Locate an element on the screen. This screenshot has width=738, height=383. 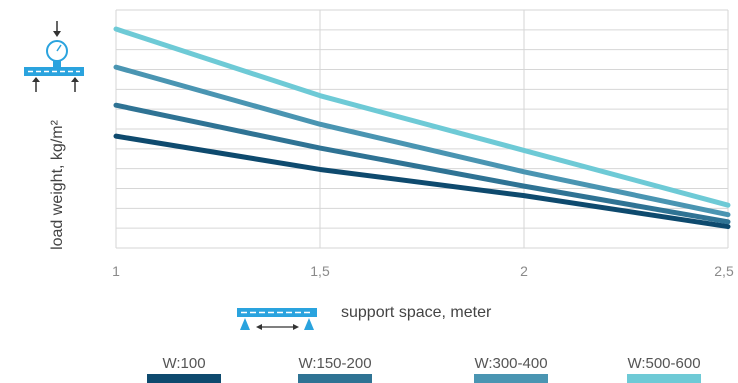
legend-label: W:500-600 is located at coordinates (663, 363).